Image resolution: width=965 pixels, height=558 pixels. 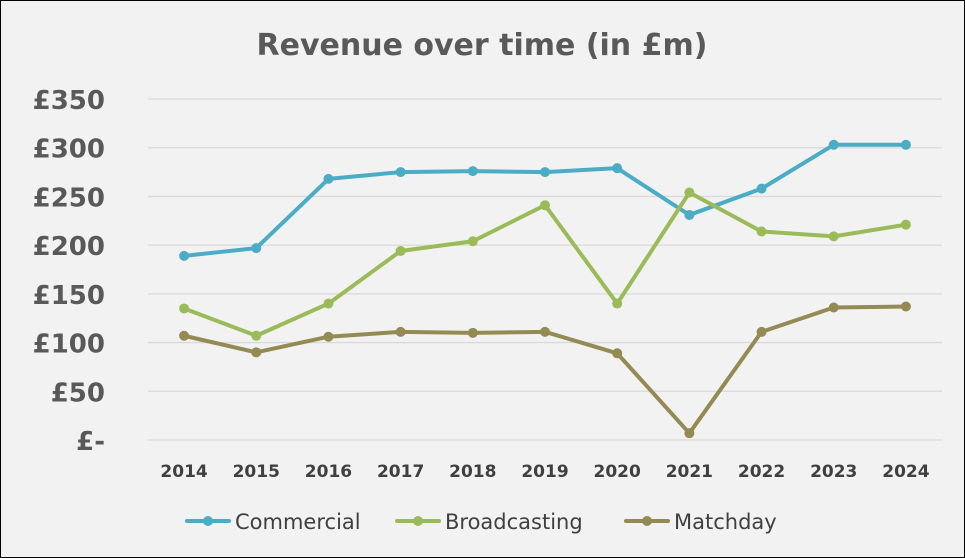 I want to click on legend-entry-commercial: Commercial, so click(x=273, y=522).